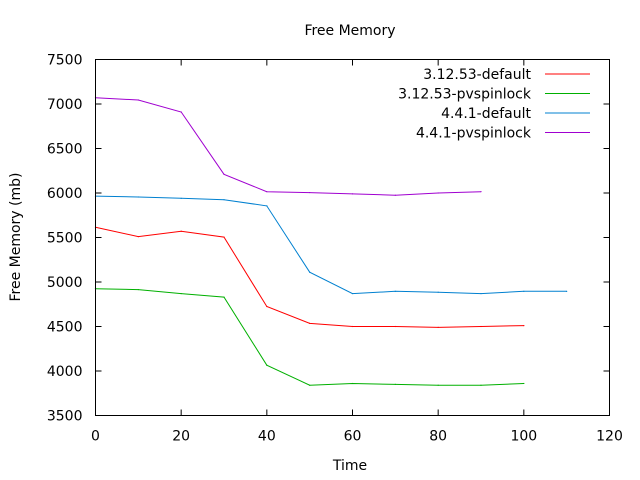 This screenshot has height=480, width=640. I want to click on legend-label: 3.12.53-pvspinlock, so click(465, 95).